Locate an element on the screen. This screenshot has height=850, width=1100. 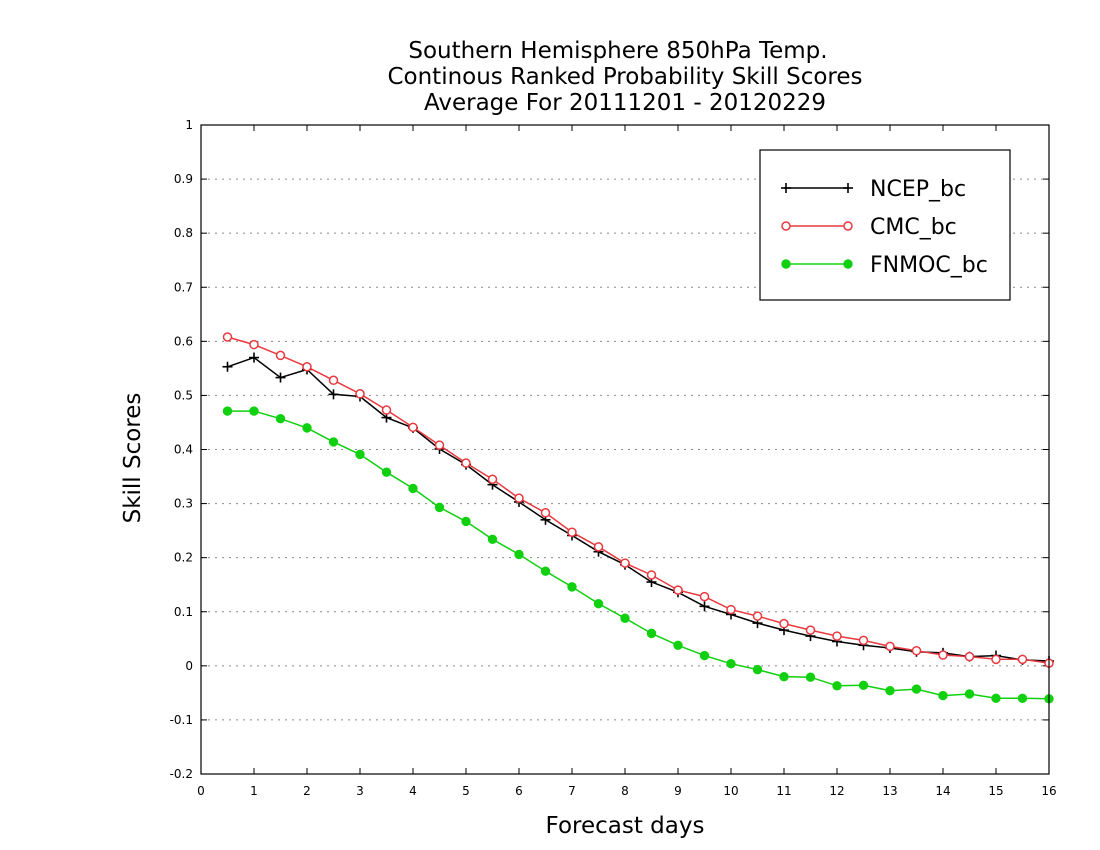
x-tick-label: 11 is located at coordinates (783, 791).